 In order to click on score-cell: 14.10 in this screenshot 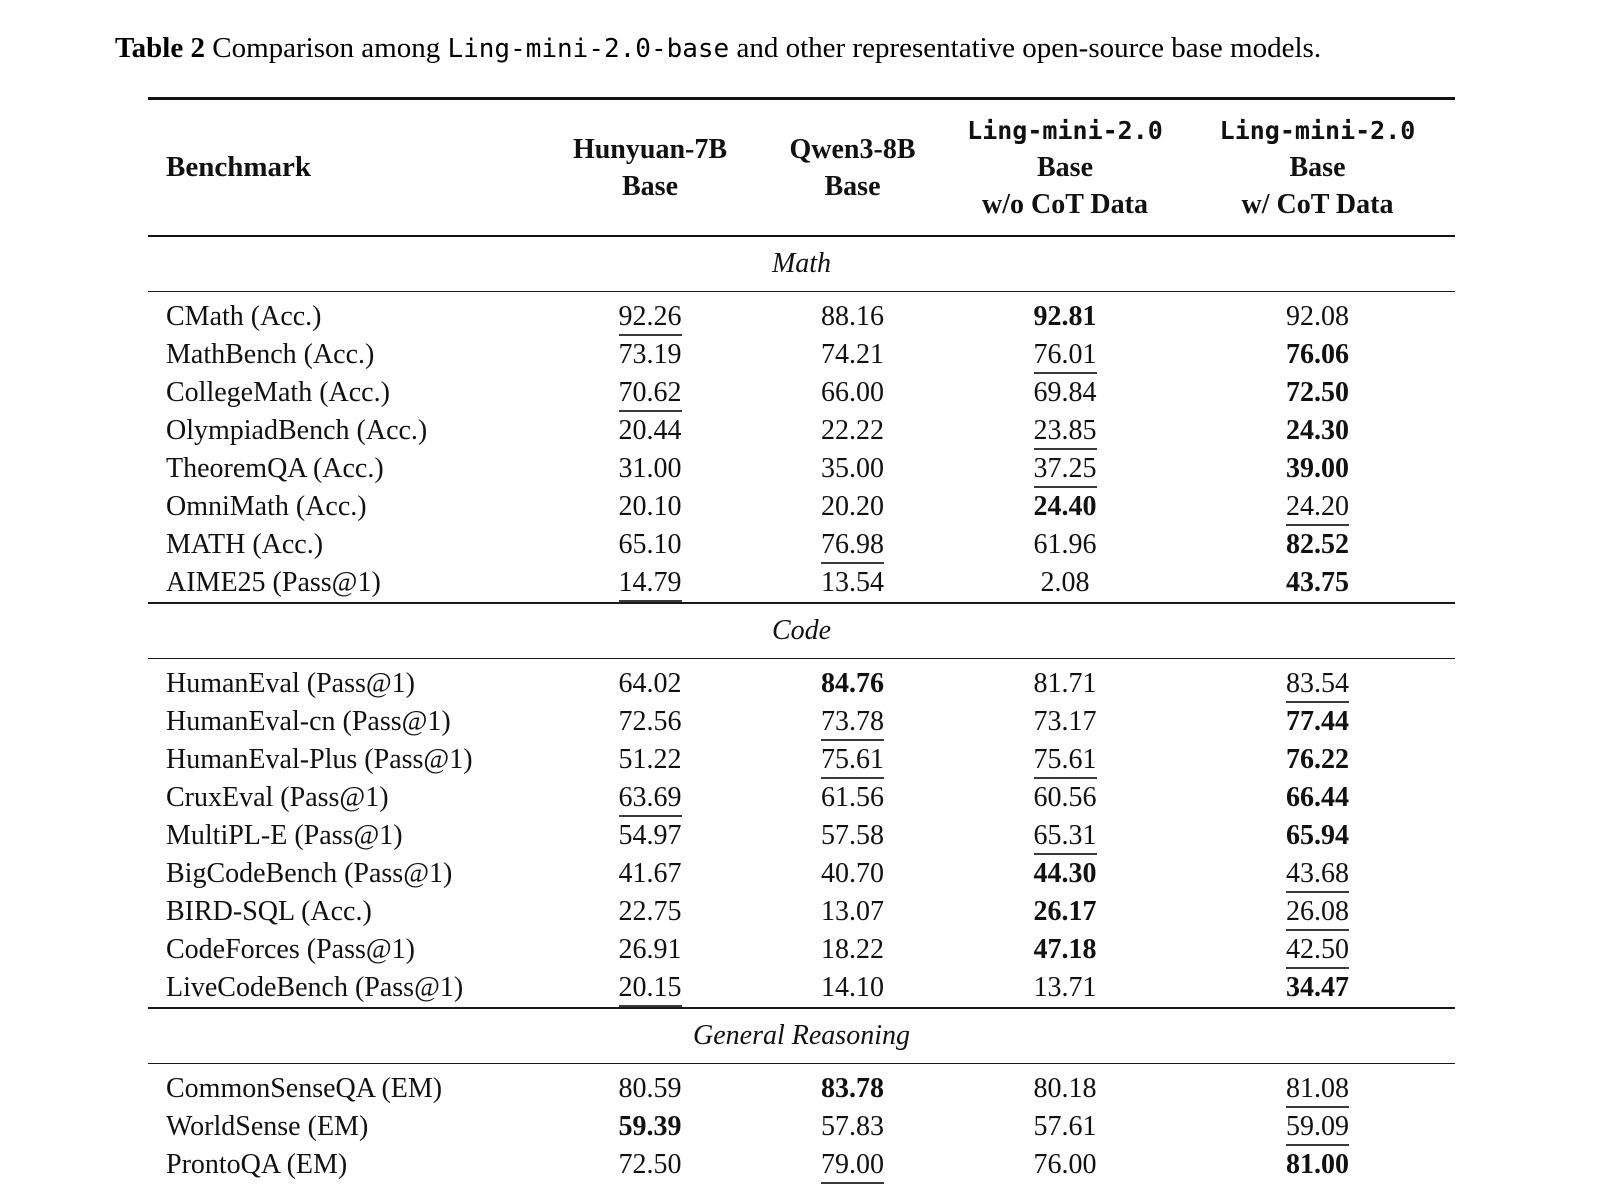, I will do `click(852, 988)`.